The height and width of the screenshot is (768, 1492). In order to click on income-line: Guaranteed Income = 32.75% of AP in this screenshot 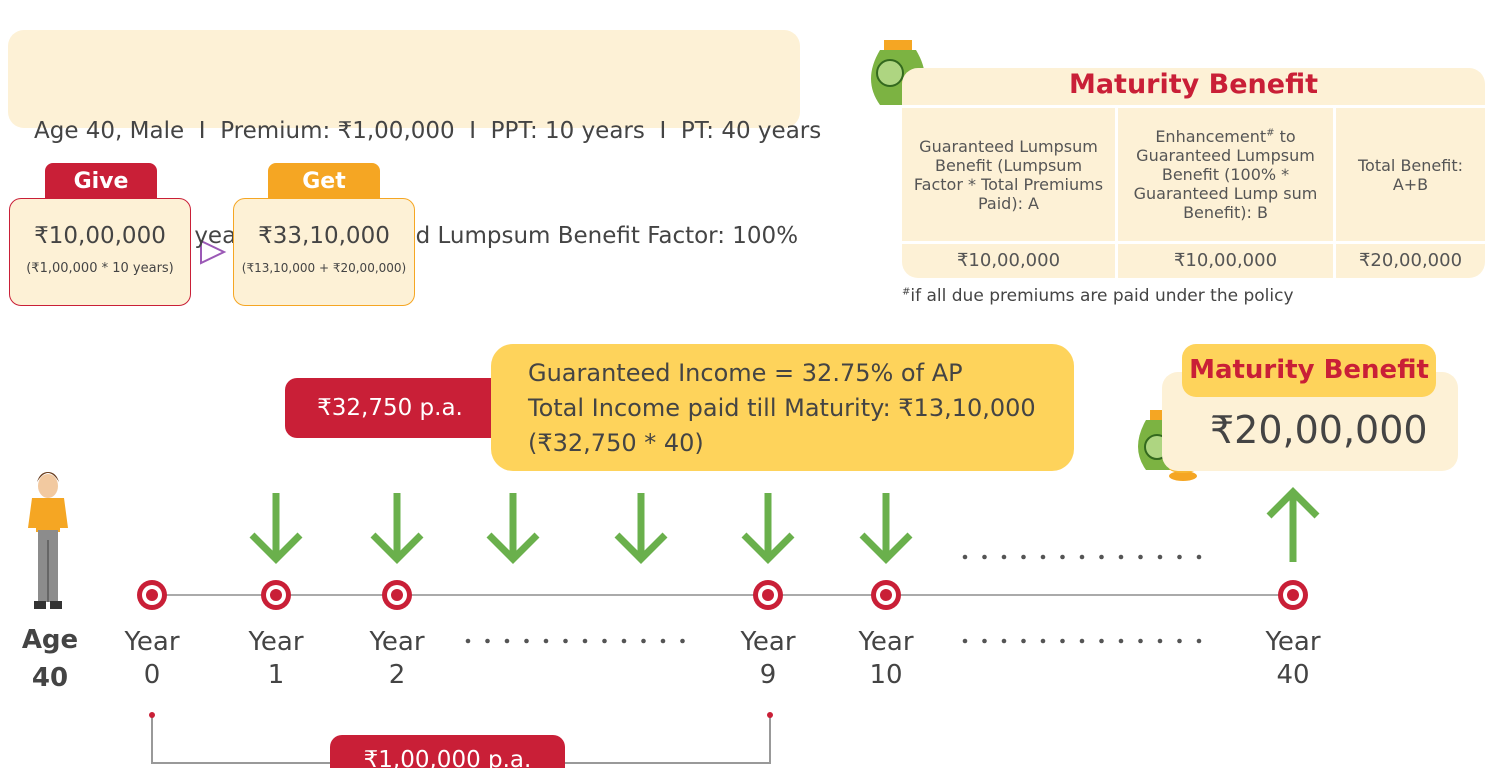, I will do `click(745, 373)`.